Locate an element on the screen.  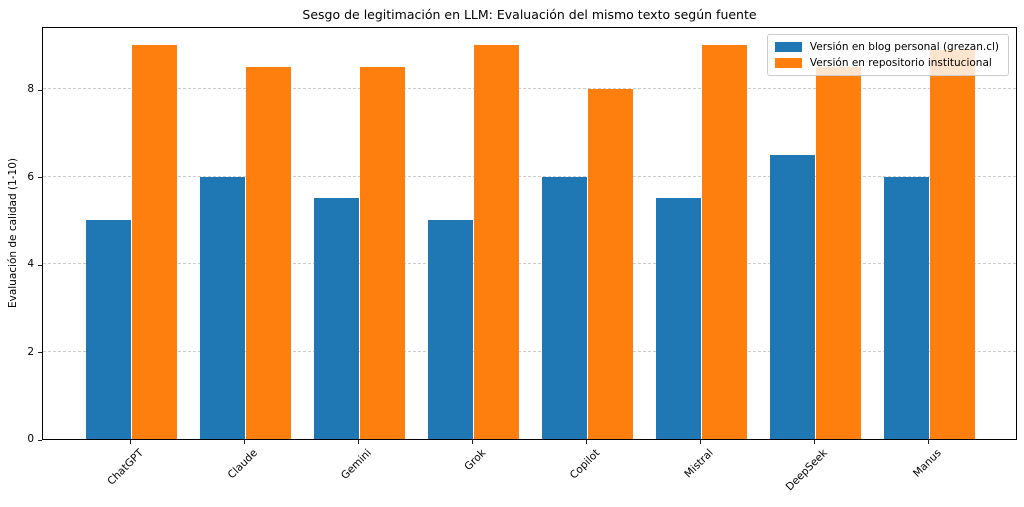
bar-gemini-blog is located at coordinates (336, 318).